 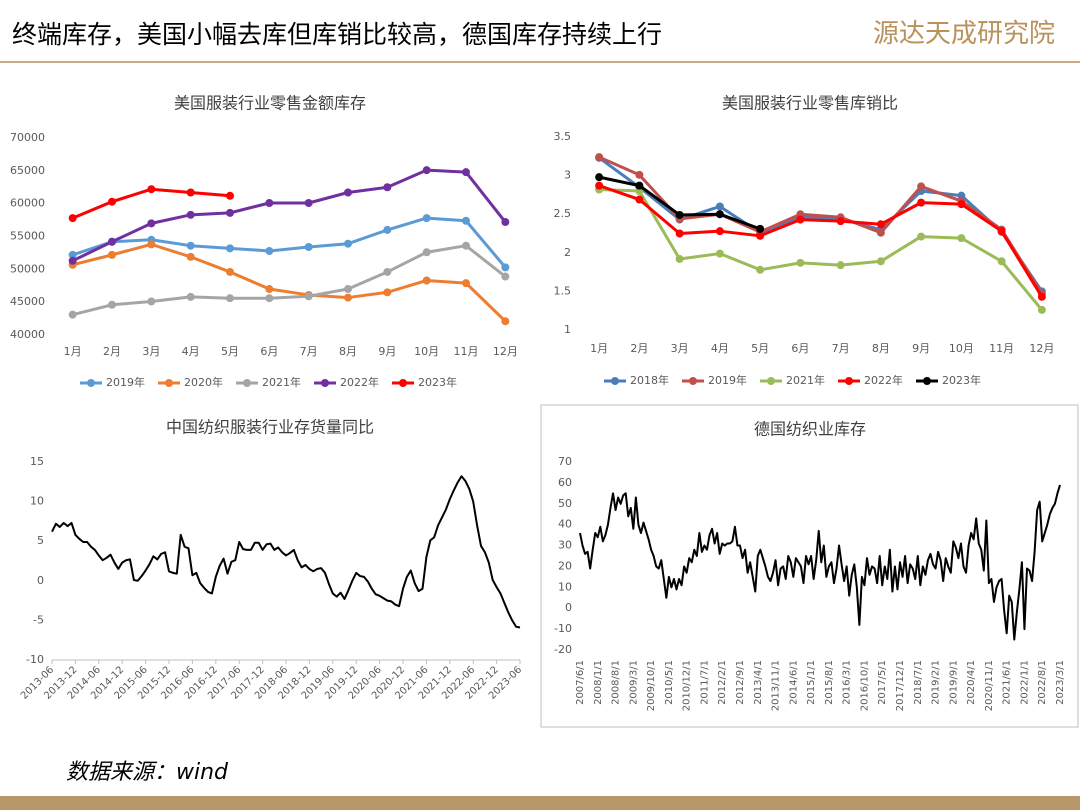 What do you see at coordinates (1024, 682) in the screenshot?
I see `x-tick-label: 2022/1/1` at bounding box center [1024, 682].